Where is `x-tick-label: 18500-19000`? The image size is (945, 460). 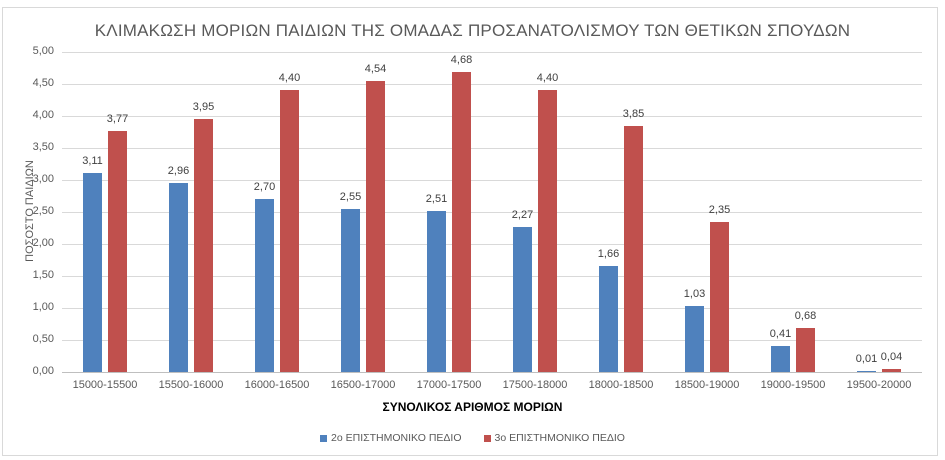
x-tick-label: 18500-19000 is located at coordinates (707, 385).